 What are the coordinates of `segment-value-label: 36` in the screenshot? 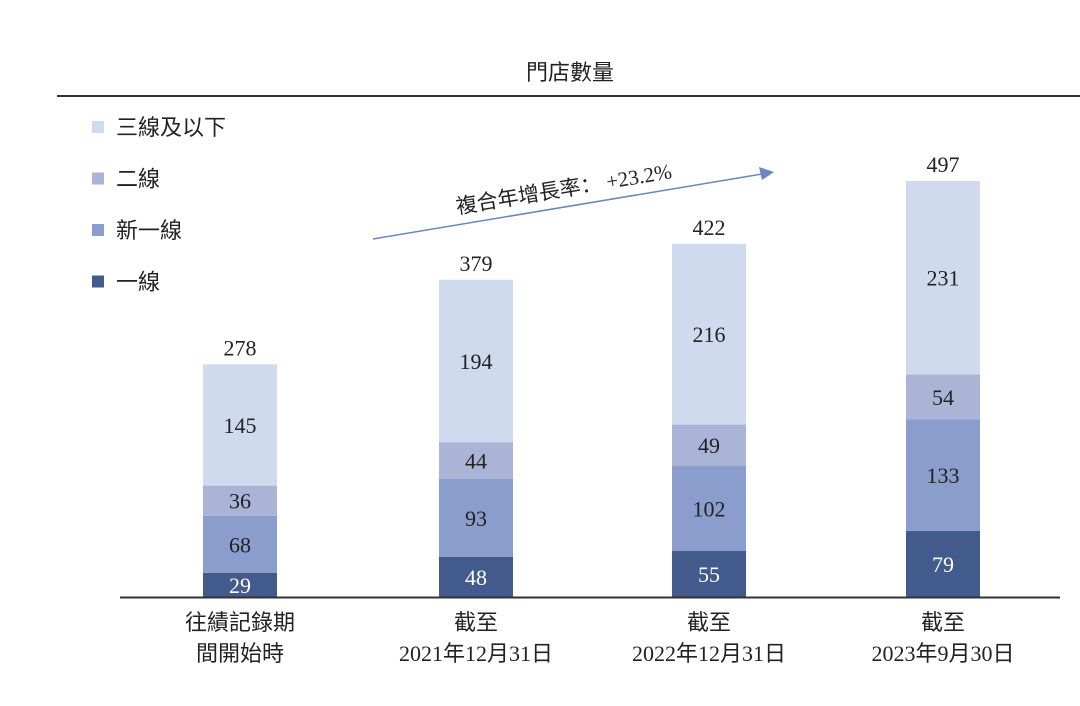 It's located at (240, 501).